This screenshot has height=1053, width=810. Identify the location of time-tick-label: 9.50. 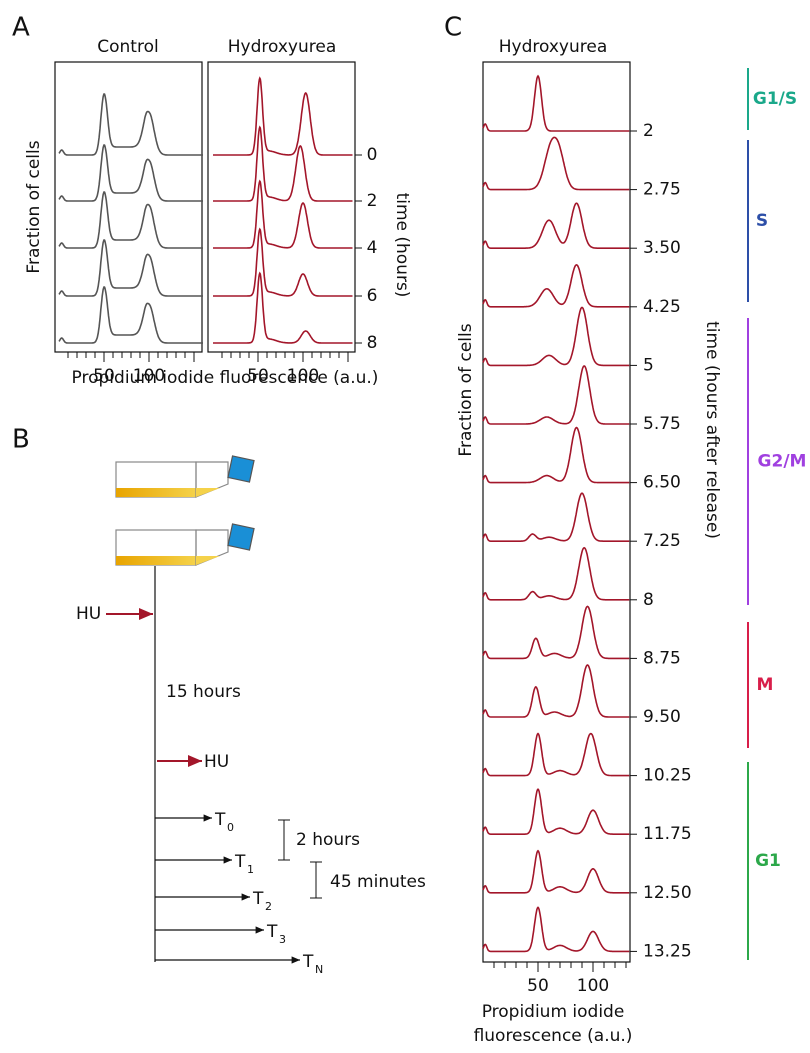
(662, 717).